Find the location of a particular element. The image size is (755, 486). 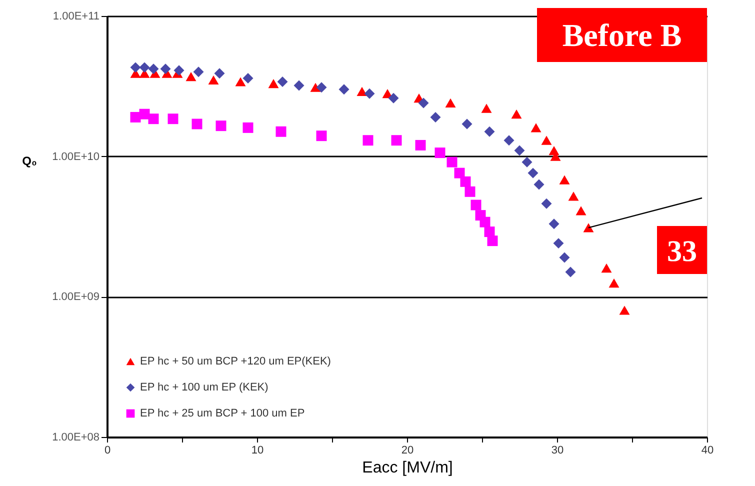

y-axis-title: Q₀ is located at coordinates (29, 161).